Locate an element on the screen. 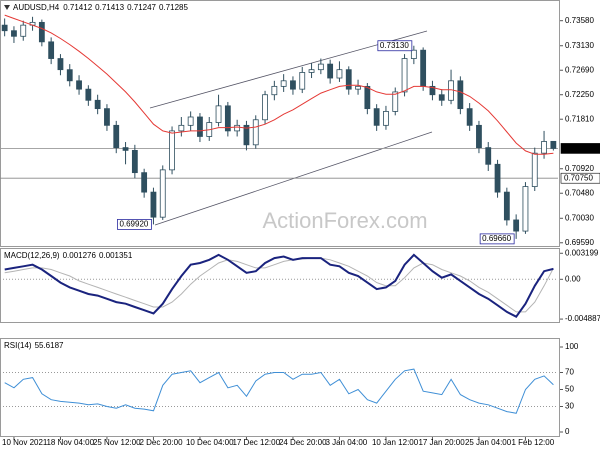  y-tick-label: 0.72250 is located at coordinates (579, 94).